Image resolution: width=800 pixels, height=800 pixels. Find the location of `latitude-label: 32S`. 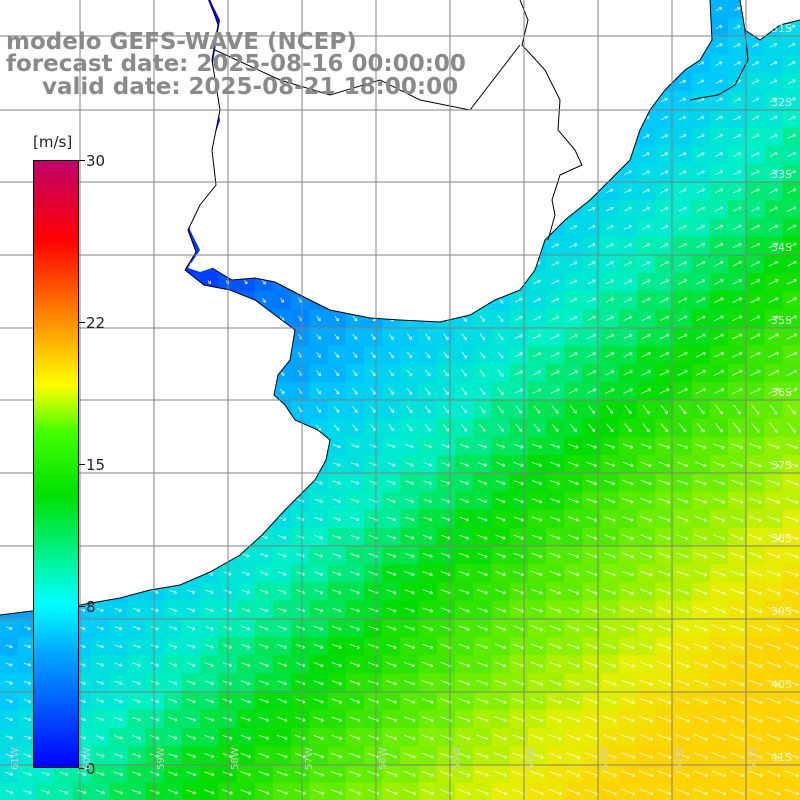

latitude-label: 32S is located at coordinates (781, 102).